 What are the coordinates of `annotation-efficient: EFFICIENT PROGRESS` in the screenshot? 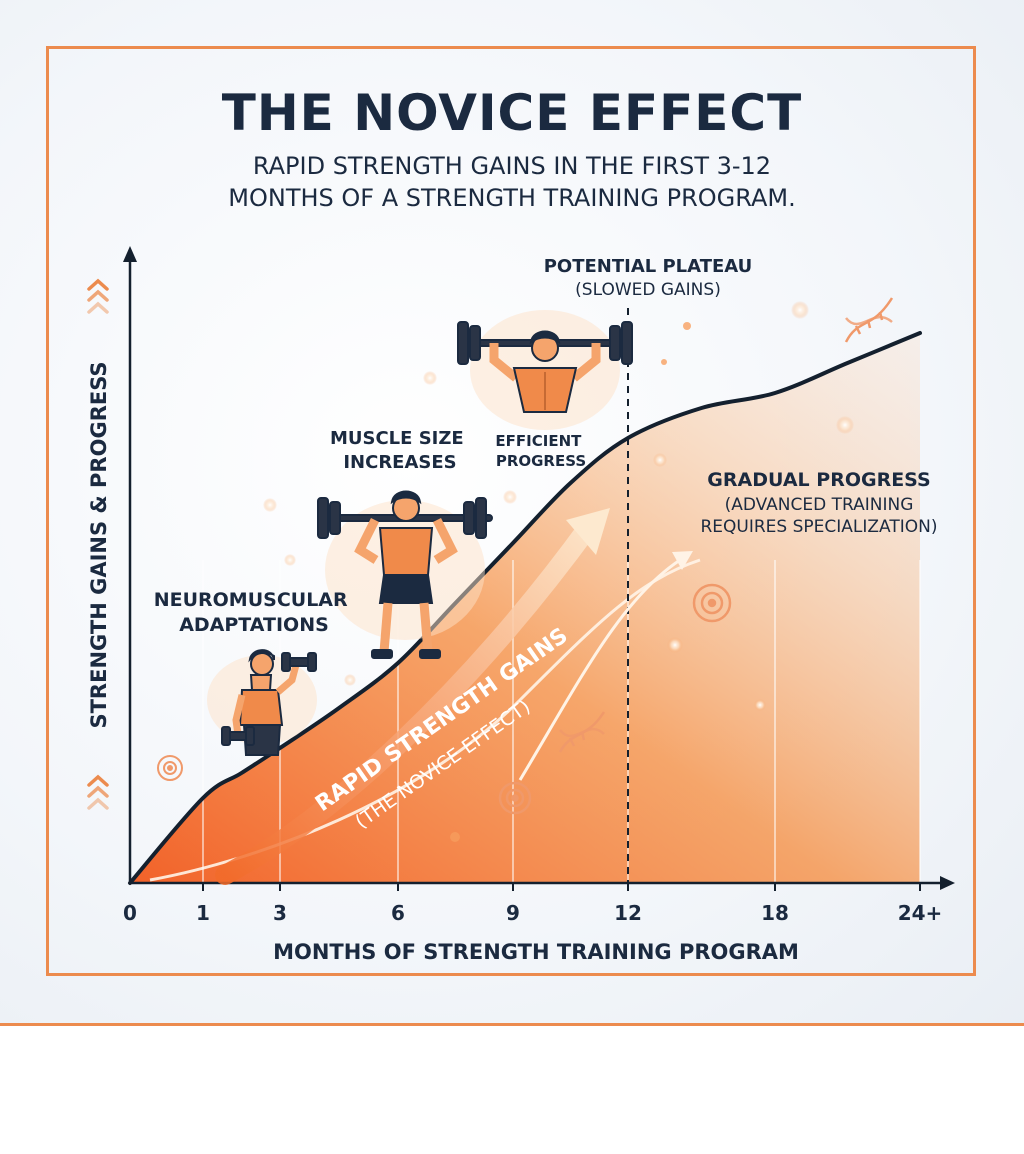 It's located at (540, 451).